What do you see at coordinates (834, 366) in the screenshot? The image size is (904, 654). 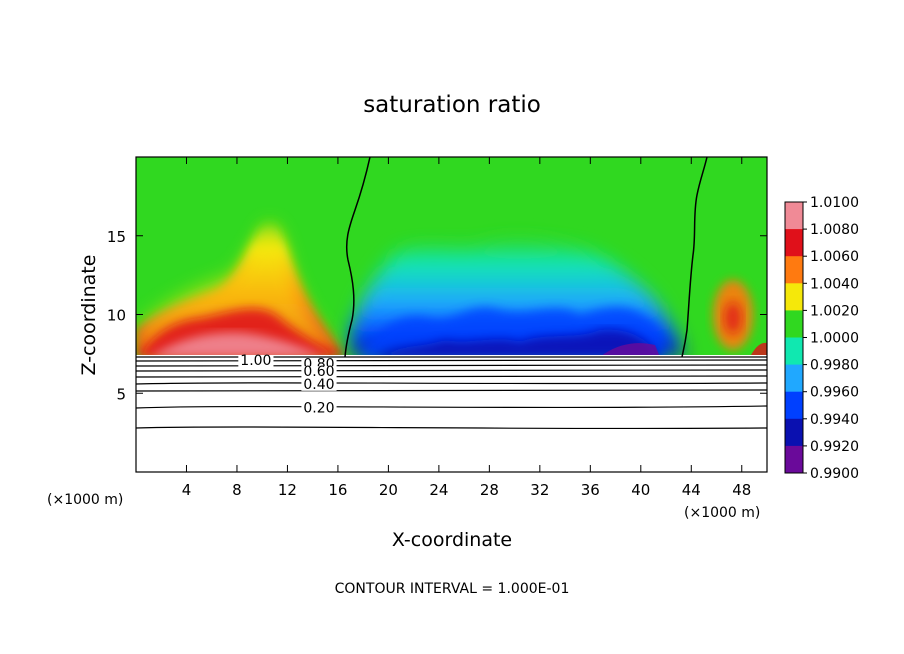 I see `colorbar-label: 0.9980` at bounding box center [834, 366].